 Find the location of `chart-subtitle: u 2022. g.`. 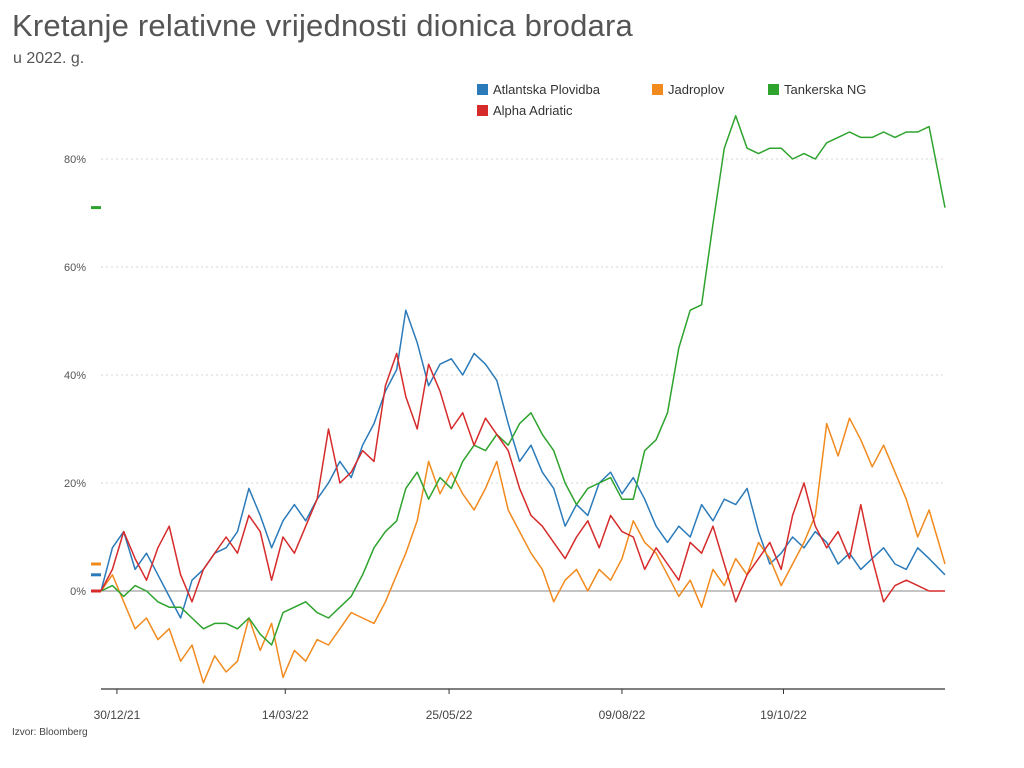

chart-subtitle: u 2022. g. is located at coordinates (49, 58).